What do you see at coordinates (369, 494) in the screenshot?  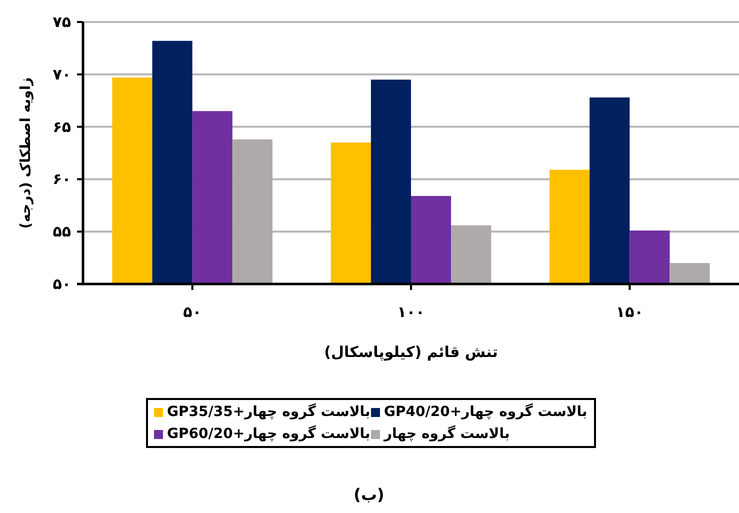 I see `text: (ب)` at bounding box center [369, 494].